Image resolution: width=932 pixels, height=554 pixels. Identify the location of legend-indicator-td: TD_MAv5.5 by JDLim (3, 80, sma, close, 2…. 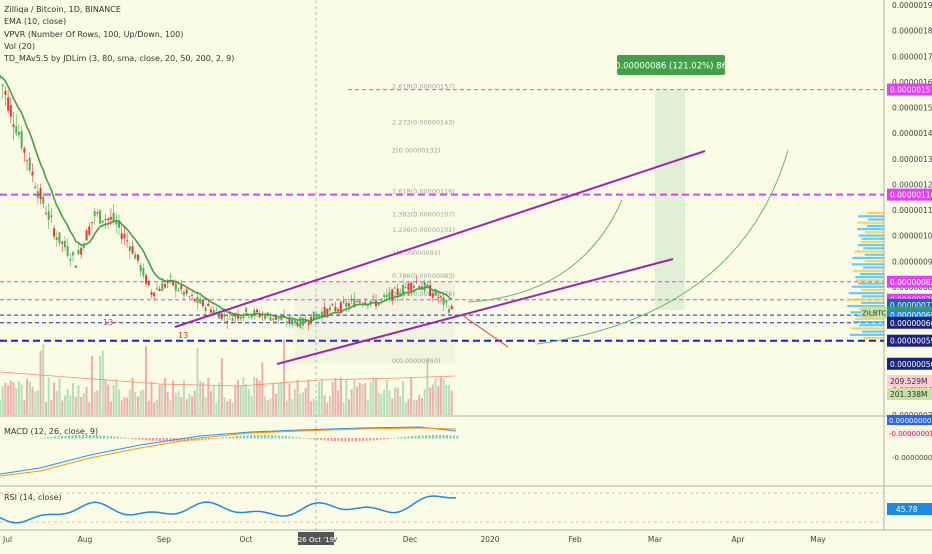
(119, 59).